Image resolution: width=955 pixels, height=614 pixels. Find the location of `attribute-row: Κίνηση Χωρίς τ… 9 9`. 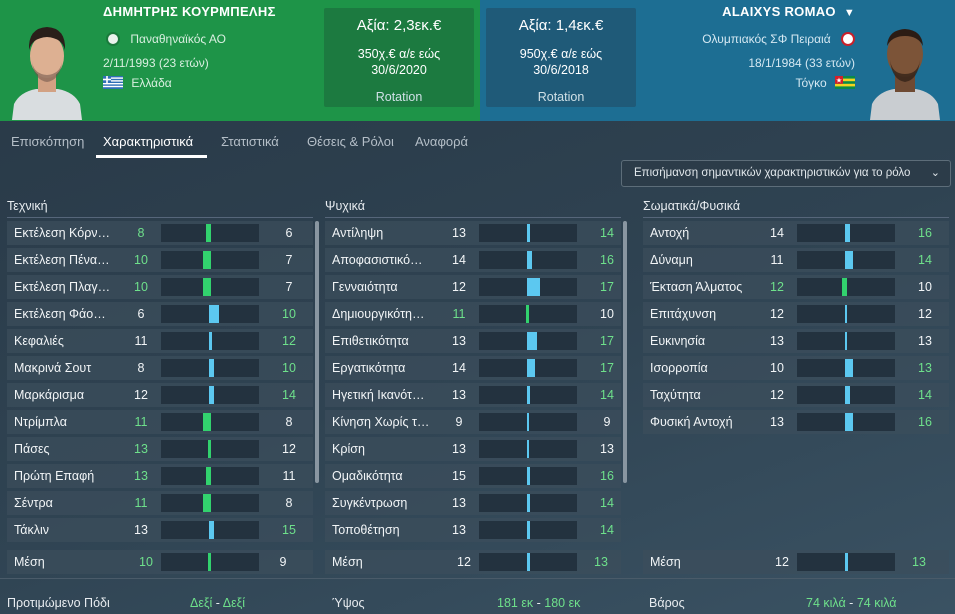

attribute-row: Κίνηση Χωρίς τ… 9 9 is located at coordinates (473, 422).